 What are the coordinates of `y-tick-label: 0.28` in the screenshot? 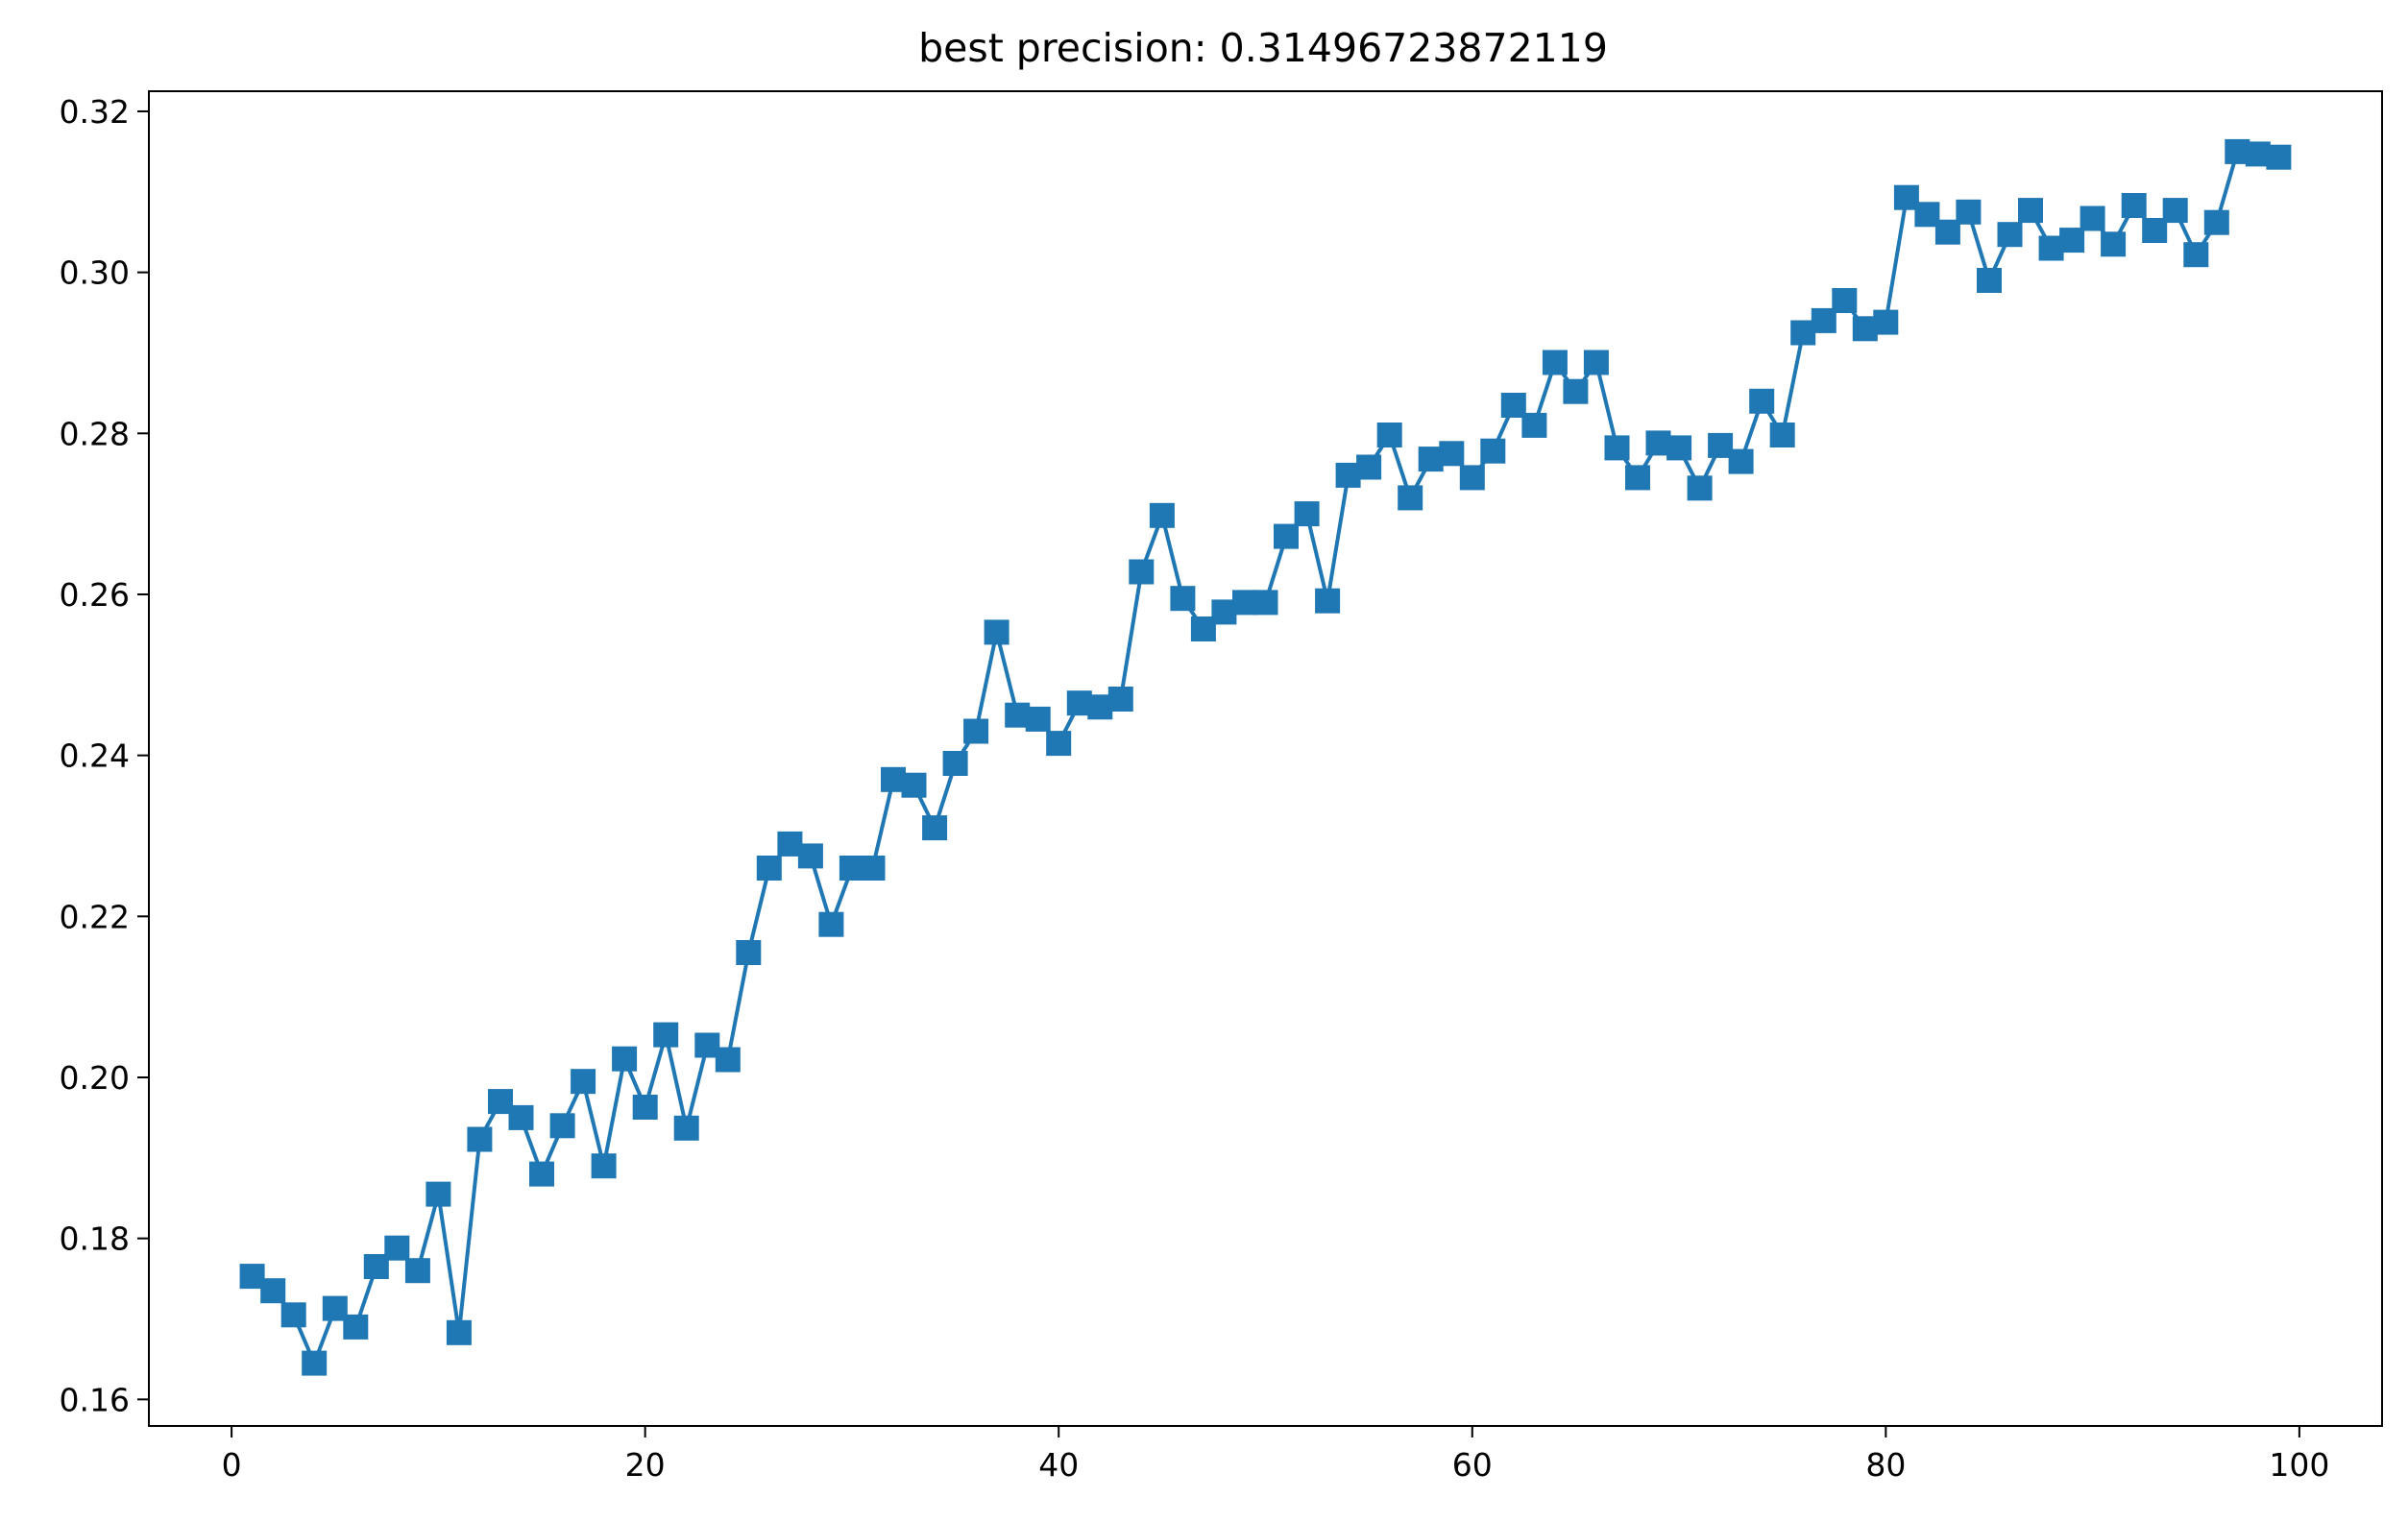 It's located at (95, 434).